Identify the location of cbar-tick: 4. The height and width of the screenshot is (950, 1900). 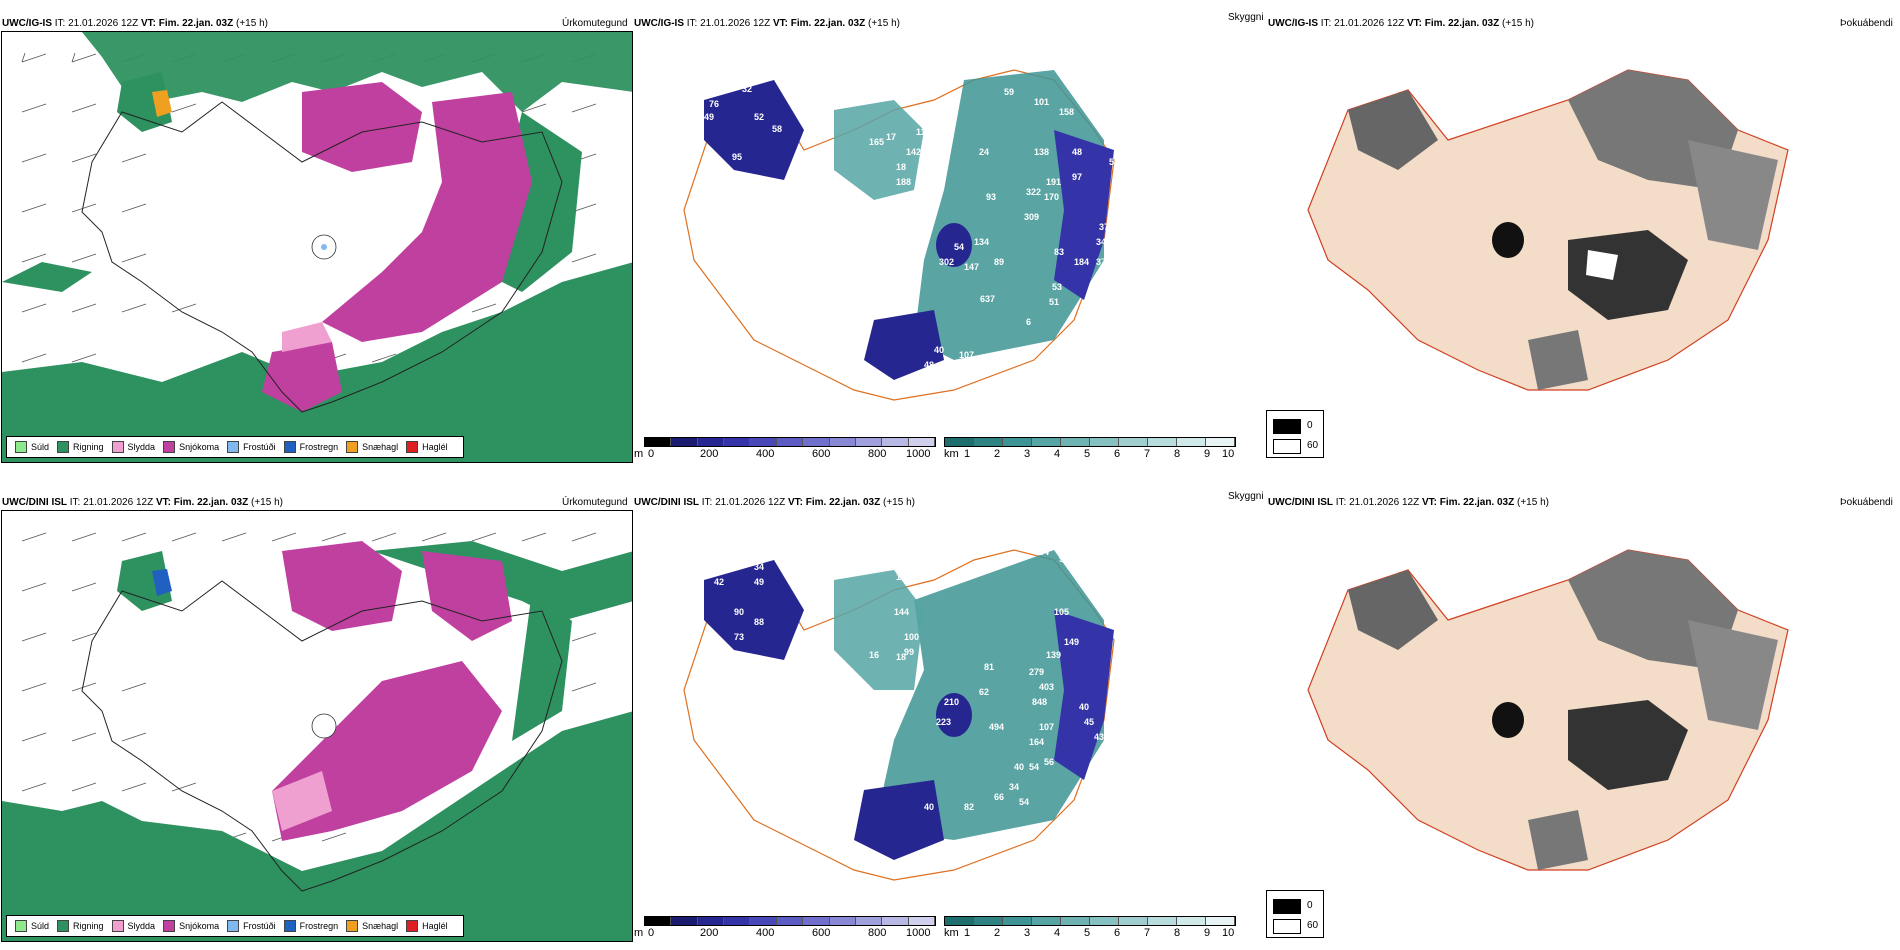
(1057, 454).